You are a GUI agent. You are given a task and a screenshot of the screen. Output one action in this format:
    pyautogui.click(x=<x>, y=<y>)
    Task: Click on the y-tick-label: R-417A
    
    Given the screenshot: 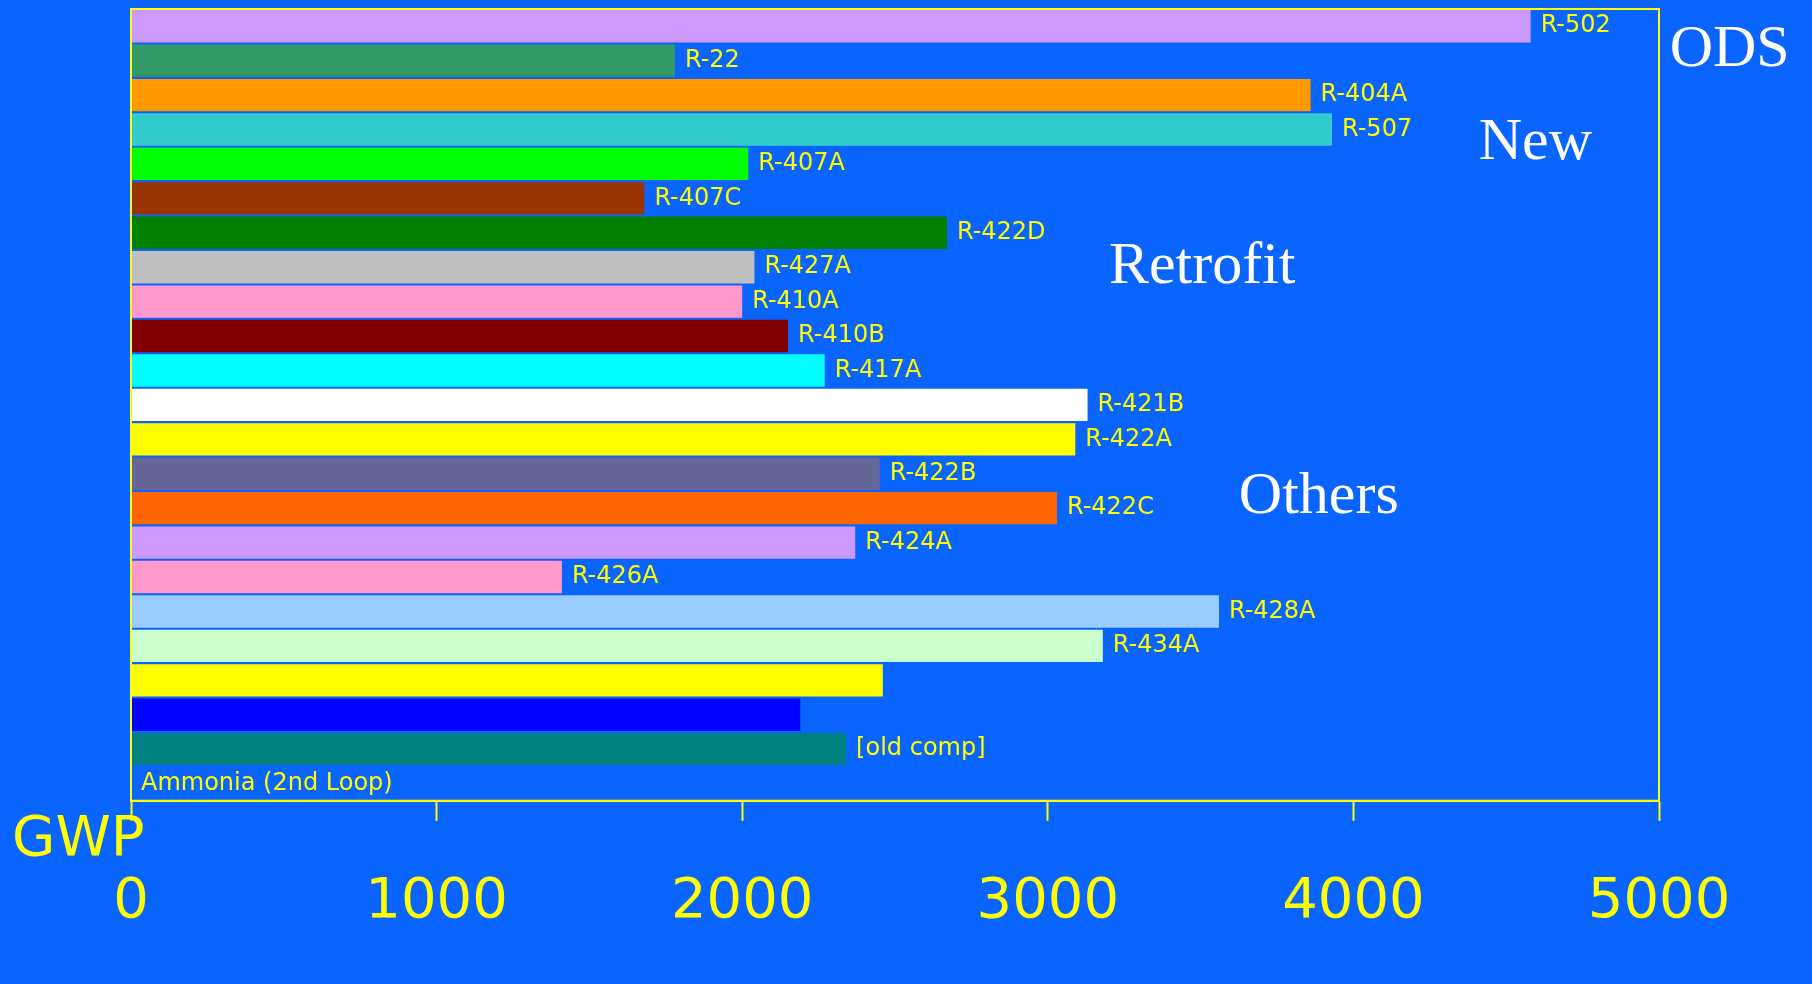 What is the action you would take?
    pyautogui.click(x=878, y=368)
    